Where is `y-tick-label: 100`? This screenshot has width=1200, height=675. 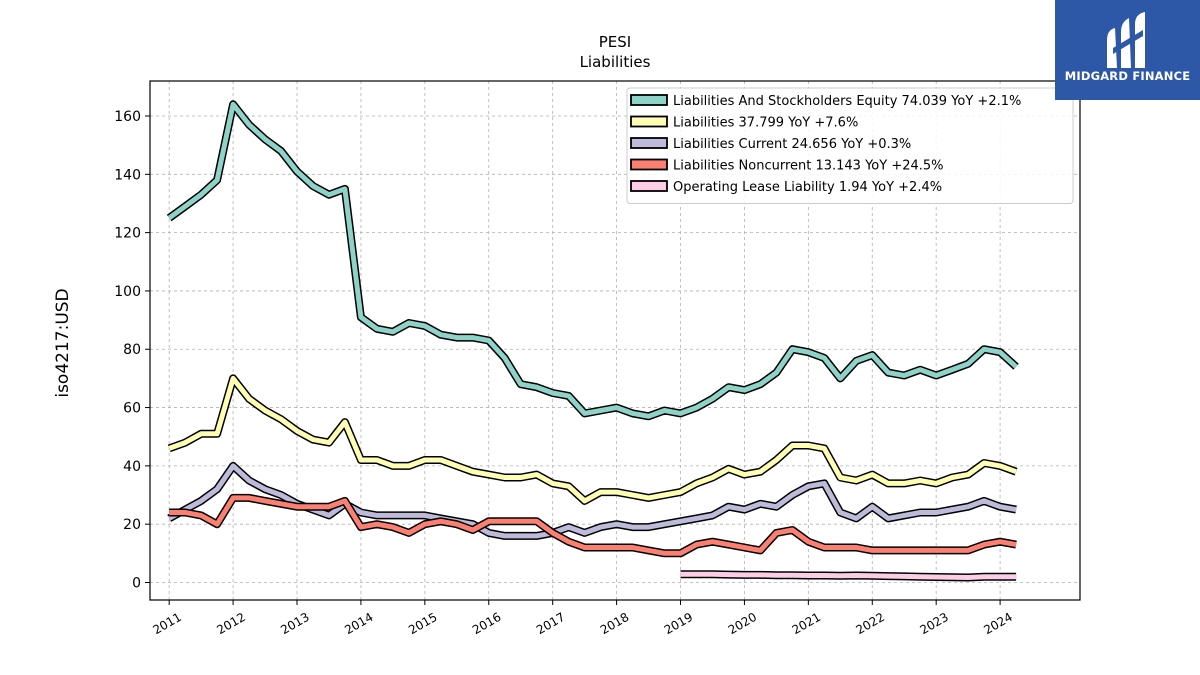 y-tick-label: 100 is located at coordinates (127, 292).